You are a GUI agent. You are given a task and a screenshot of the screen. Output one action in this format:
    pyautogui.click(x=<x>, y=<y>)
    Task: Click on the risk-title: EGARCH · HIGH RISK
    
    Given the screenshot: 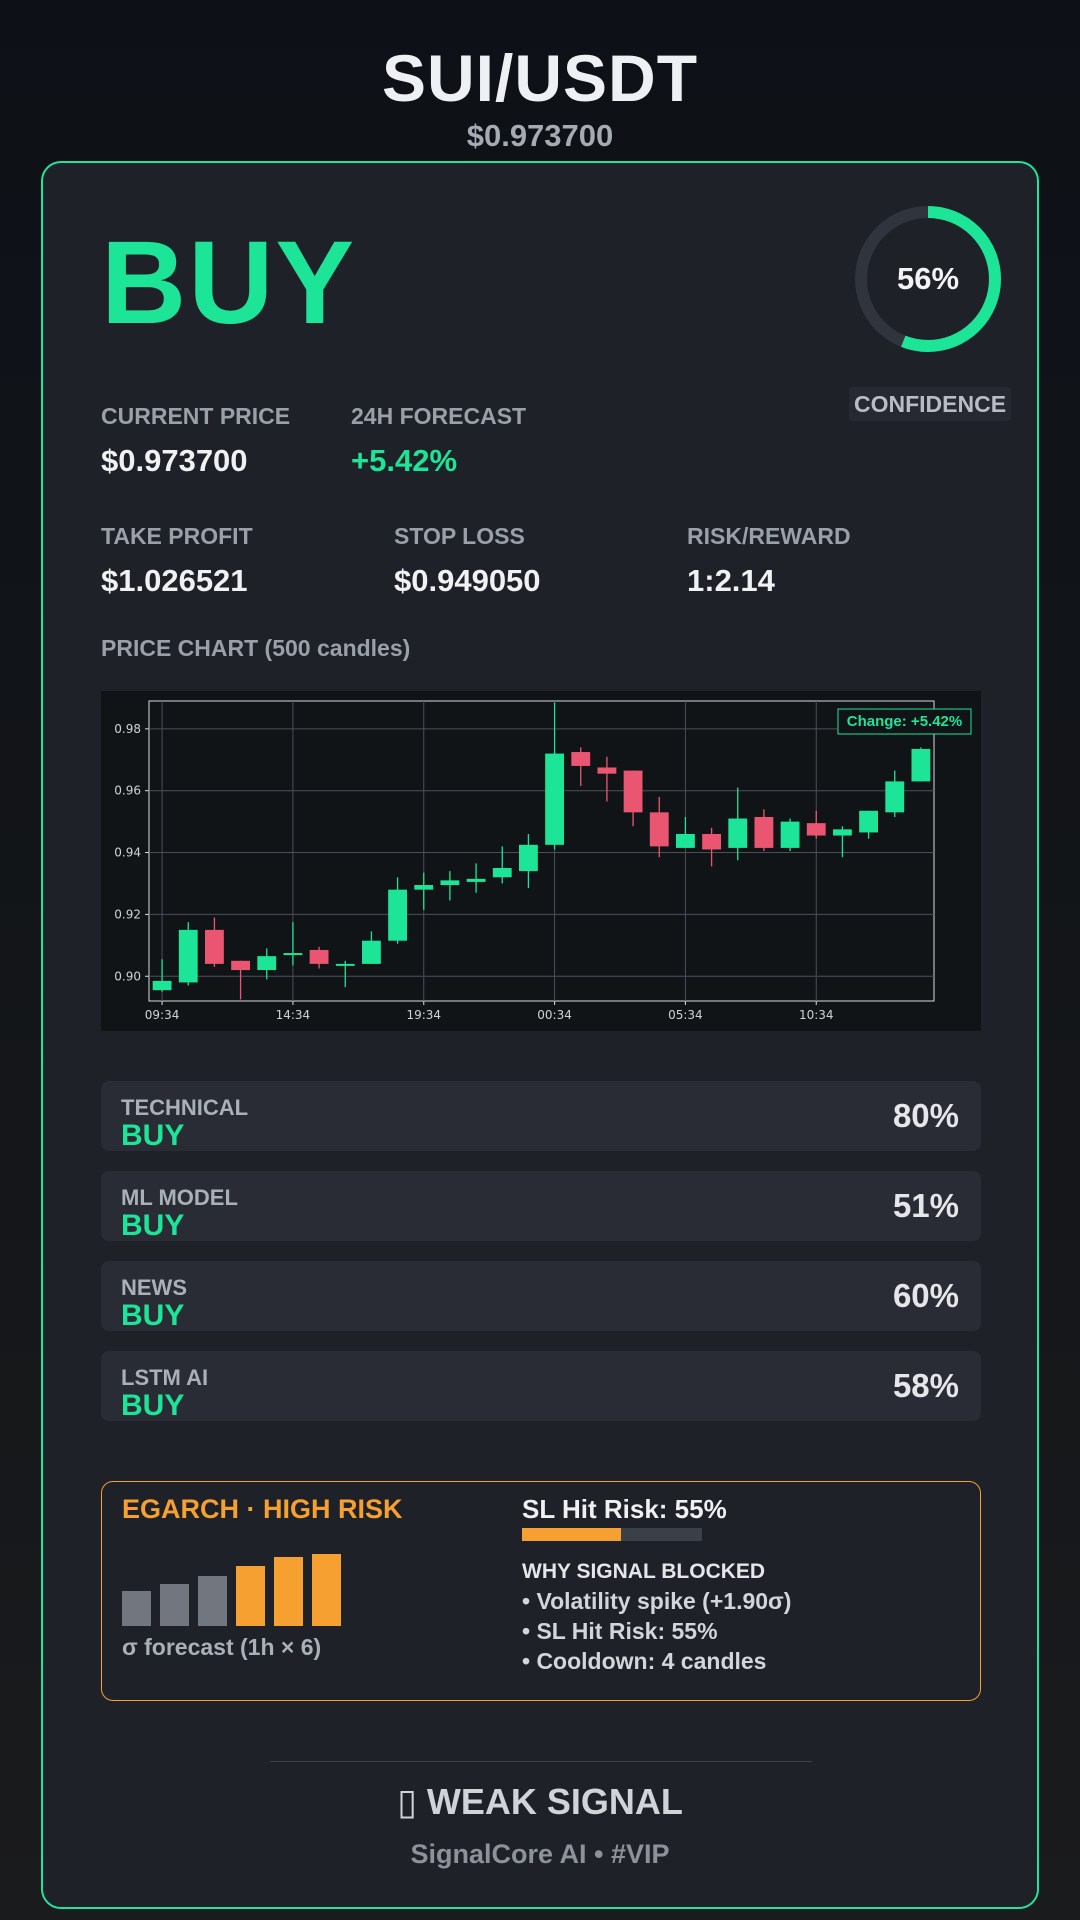 What is the action you would take?
    pyautogui.click(x=262, y=1509)
    